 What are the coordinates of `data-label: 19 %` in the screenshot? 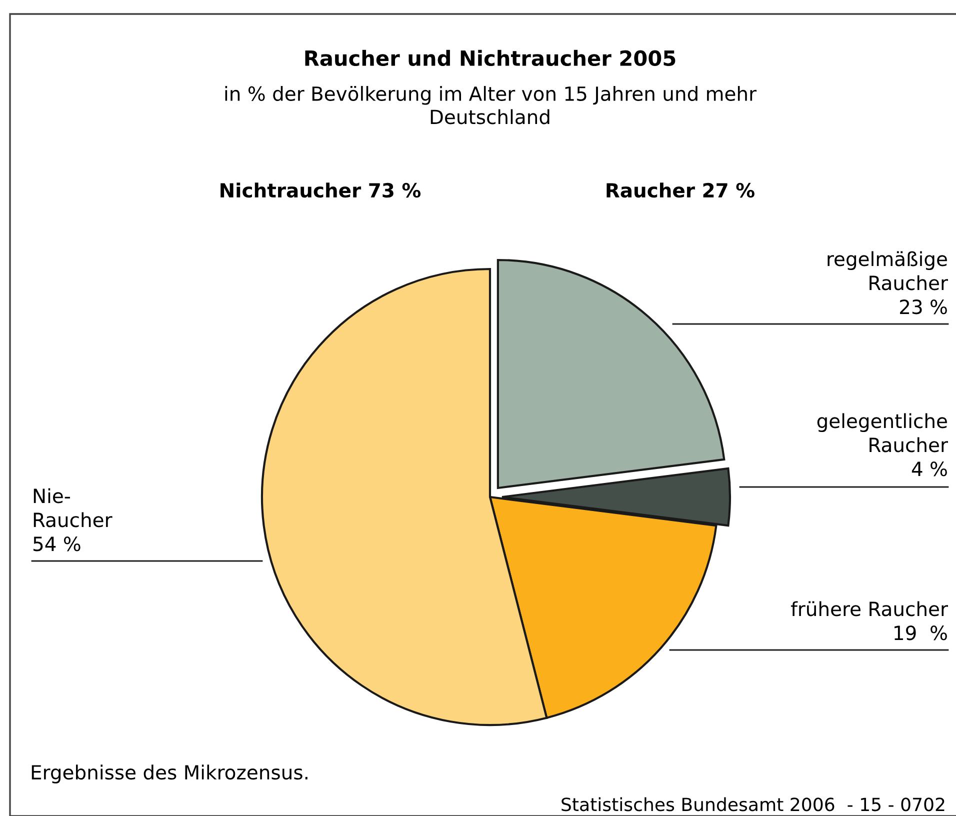 It's located at (920, 633).